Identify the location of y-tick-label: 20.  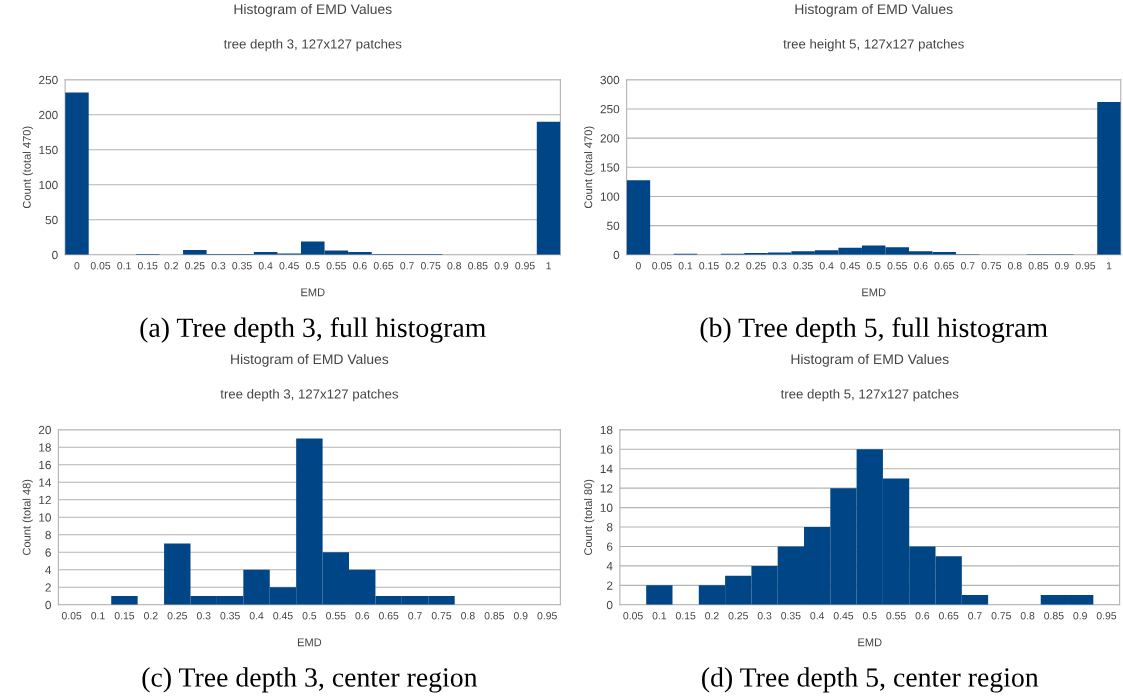
(44, 430).